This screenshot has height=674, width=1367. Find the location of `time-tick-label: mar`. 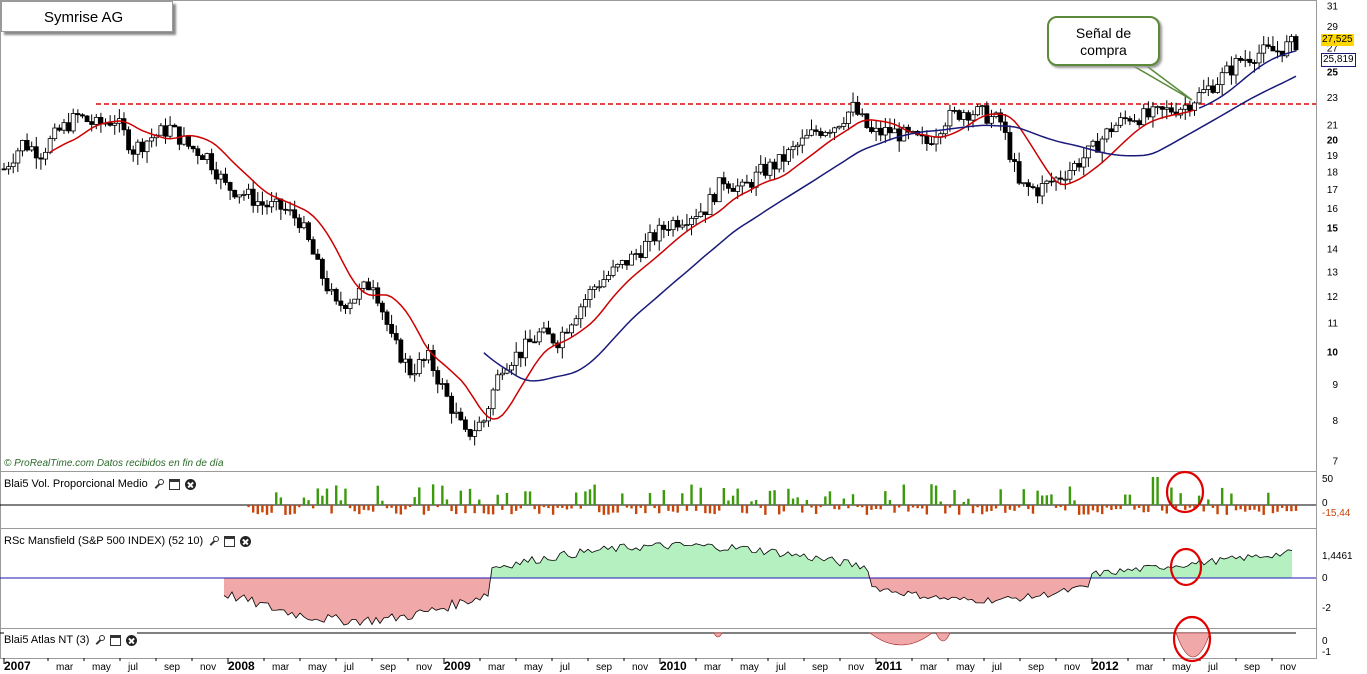

time-tick-label: mar is located at coordinates (281, 667).